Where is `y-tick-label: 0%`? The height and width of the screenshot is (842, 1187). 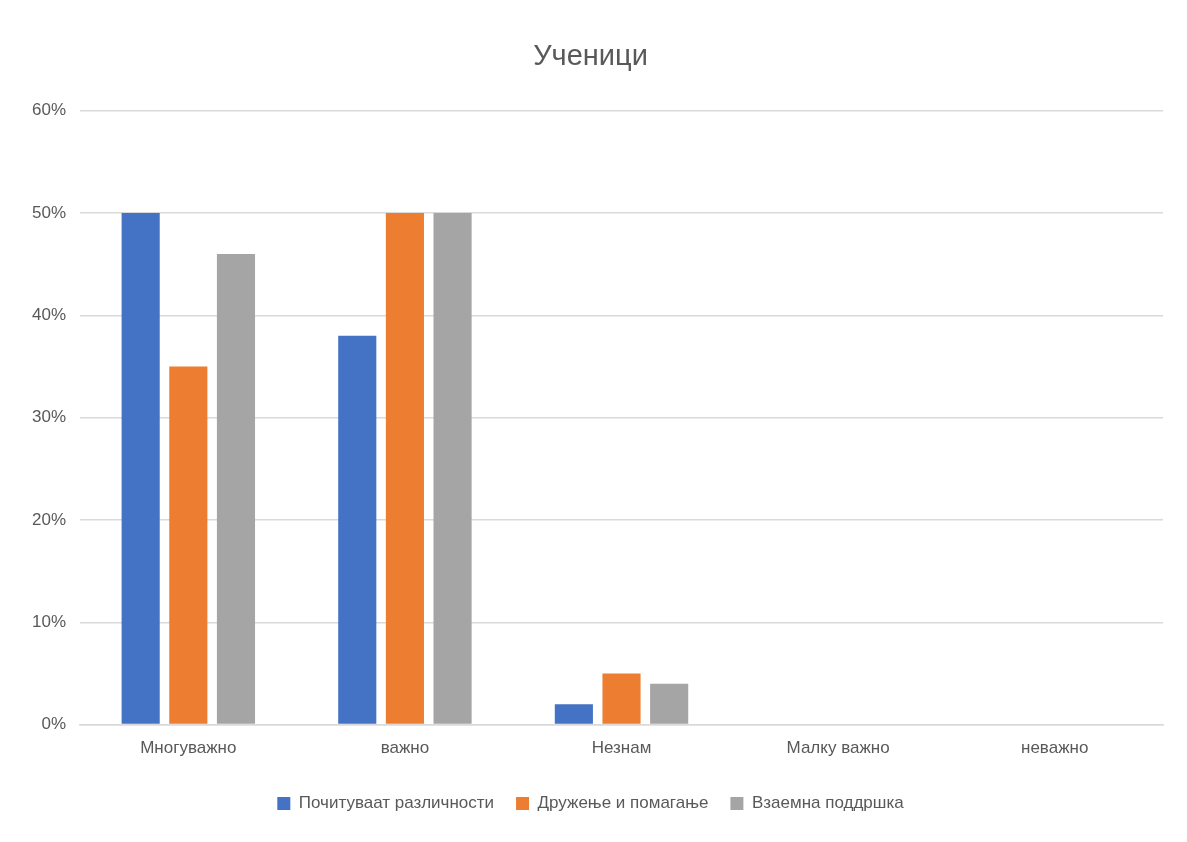 y-tick-label: 0% is located at coordinates (54, 724).